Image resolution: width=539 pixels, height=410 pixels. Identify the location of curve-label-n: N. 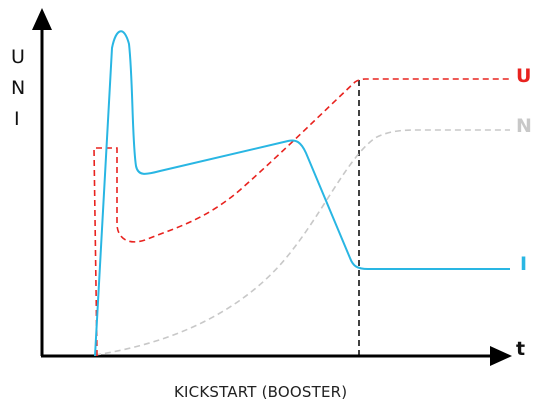
(524, 126).